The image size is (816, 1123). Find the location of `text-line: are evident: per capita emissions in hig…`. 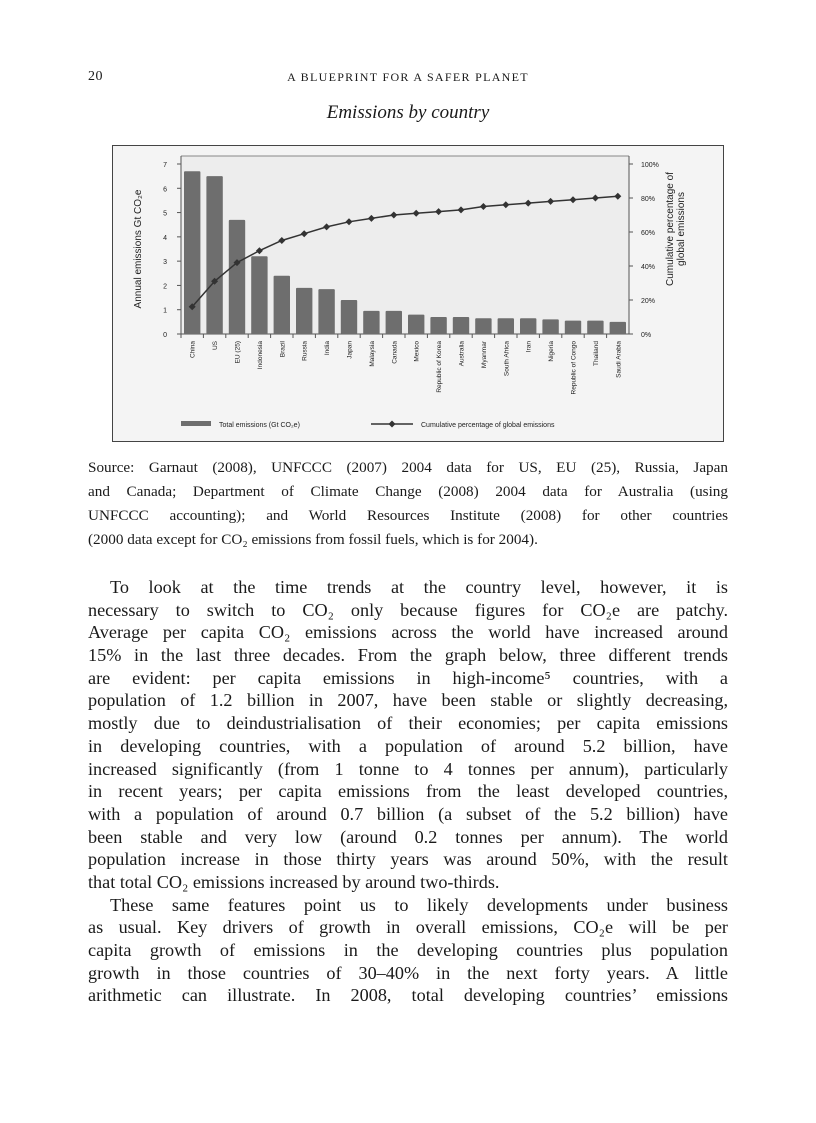

text-line: are evident: per capita emissions in hig… is located at coordinates (408, 677).